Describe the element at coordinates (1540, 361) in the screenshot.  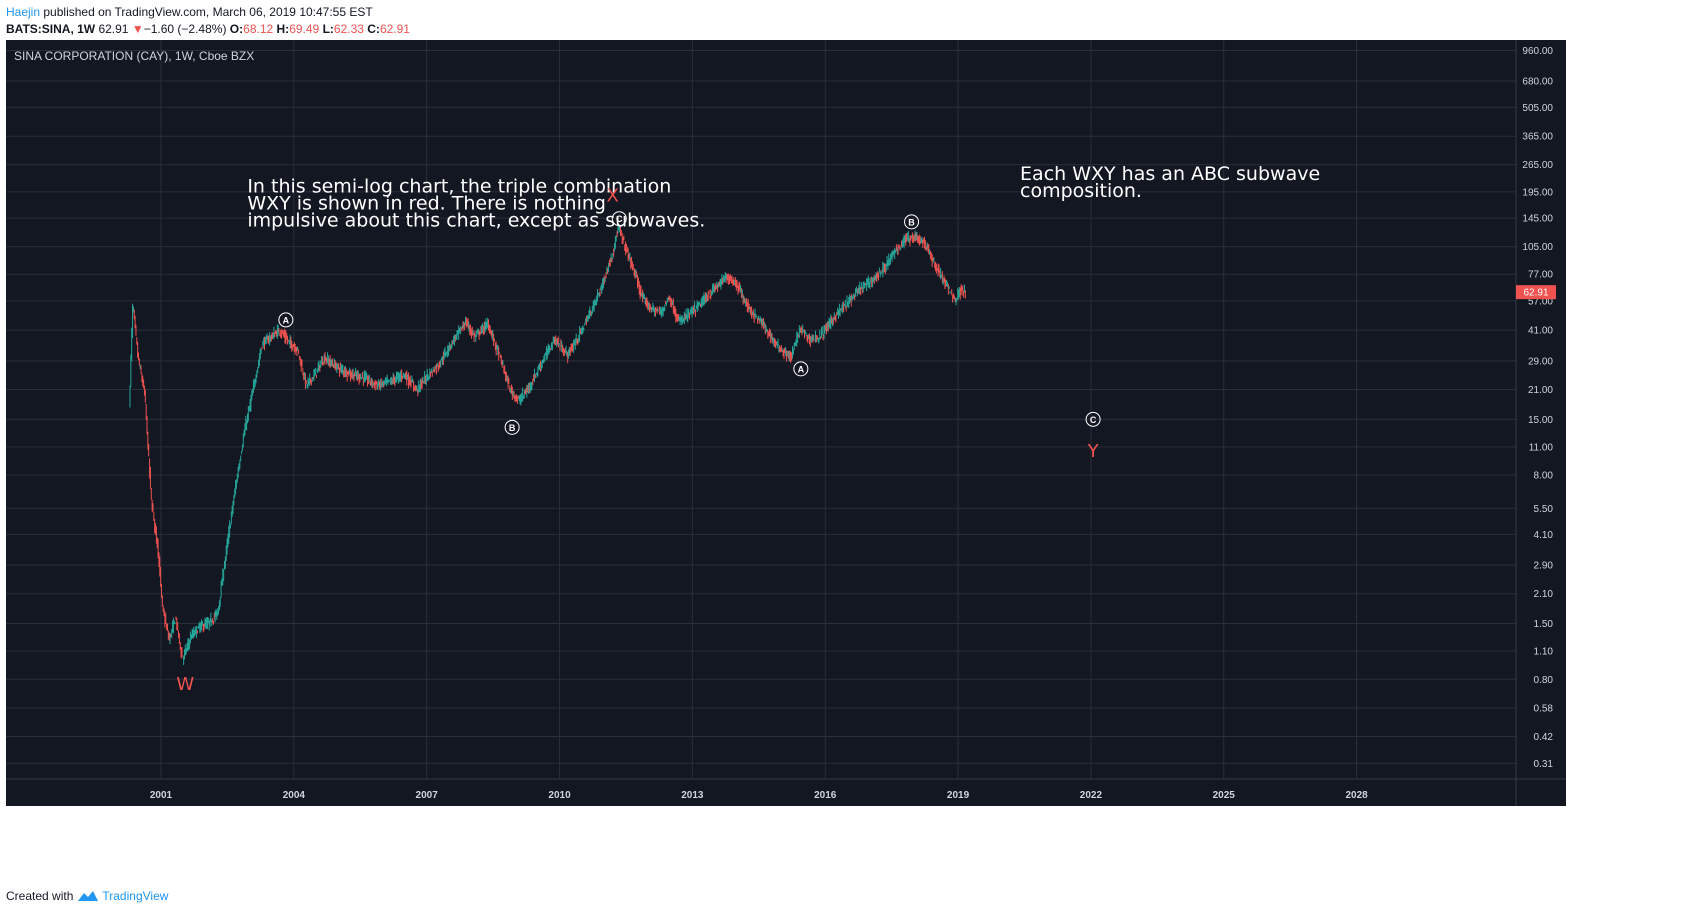
I see `y-tick-label: 29.00` at that location.